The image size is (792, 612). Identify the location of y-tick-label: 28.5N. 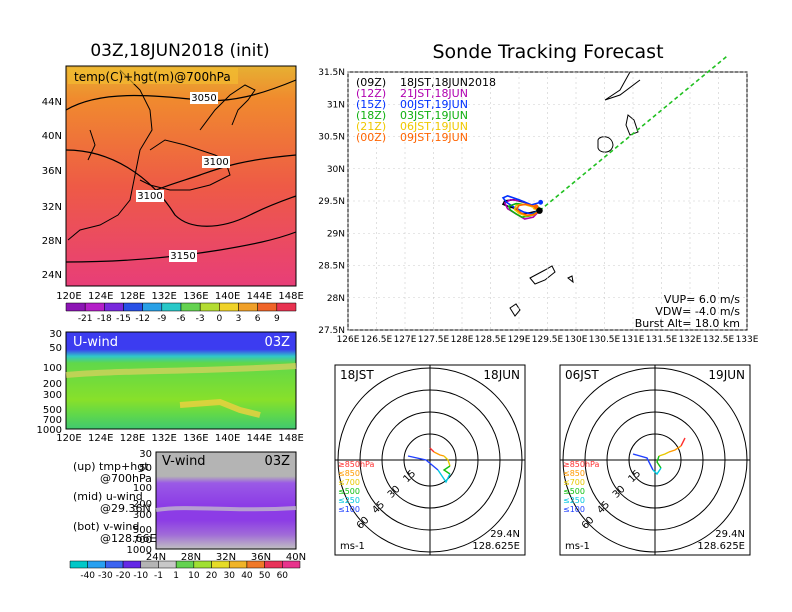
(331, 267).